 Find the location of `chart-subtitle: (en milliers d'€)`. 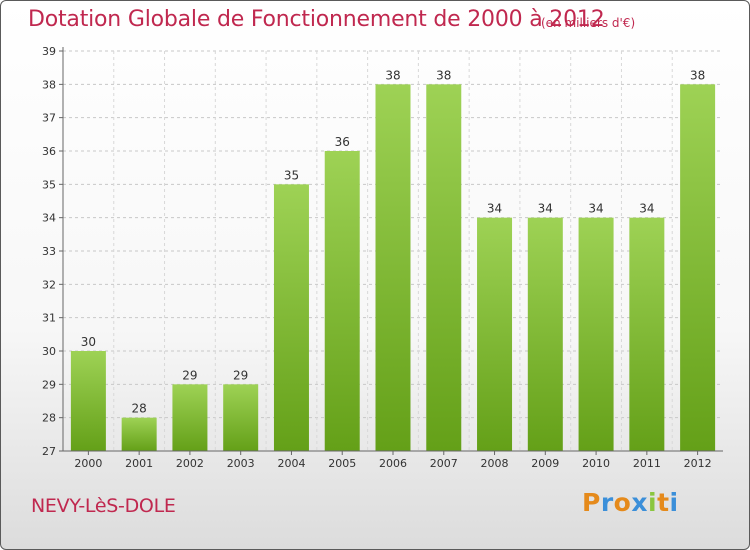

chart-subtitle: (en milliers d'€) is located at coordinates (588, 23).